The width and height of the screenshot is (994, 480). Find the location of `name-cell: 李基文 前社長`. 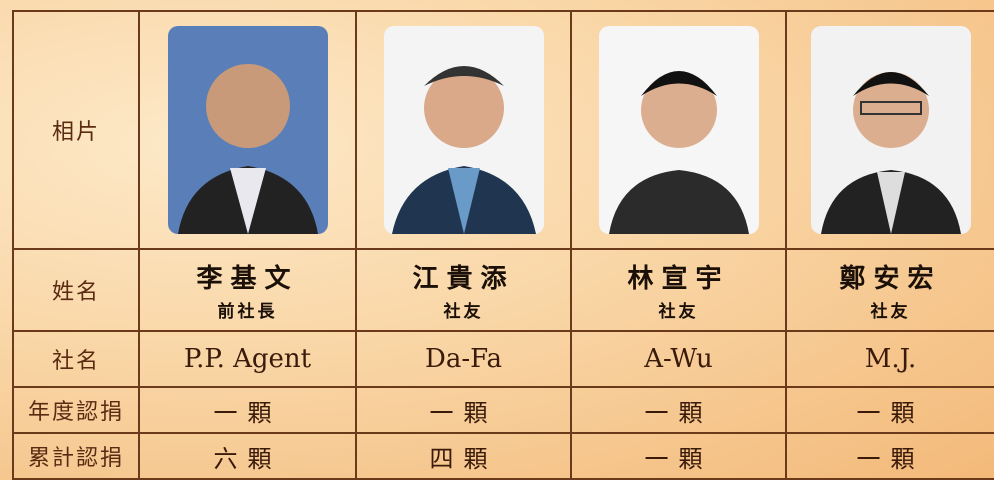

name-cell: 李基文 前社長 is located at coordinates (248, 291).